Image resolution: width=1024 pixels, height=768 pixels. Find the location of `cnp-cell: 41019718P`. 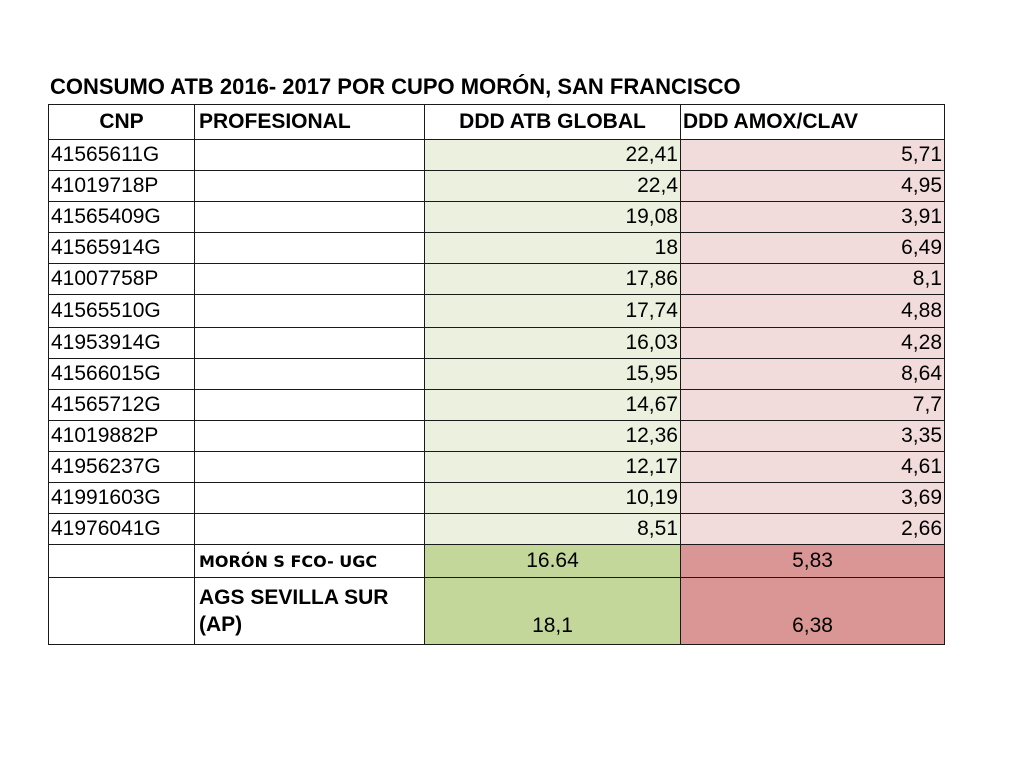

cnp-cell: 41019718P is located at coordinates (121, 186).